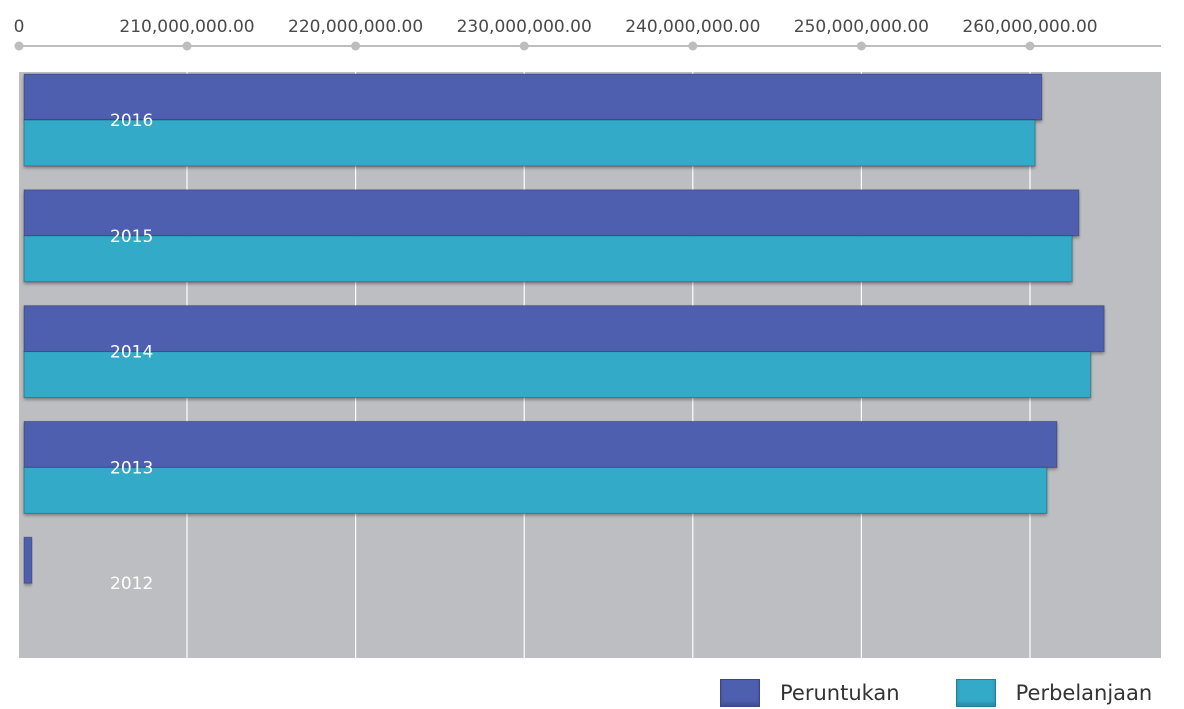 The width and height of the screenshot is (1184, 709). What do you see at coordinates (692, 27) in the screenshot?
I see `x-tick-label: 240,000,000.00` at bounding box center [692, 27].